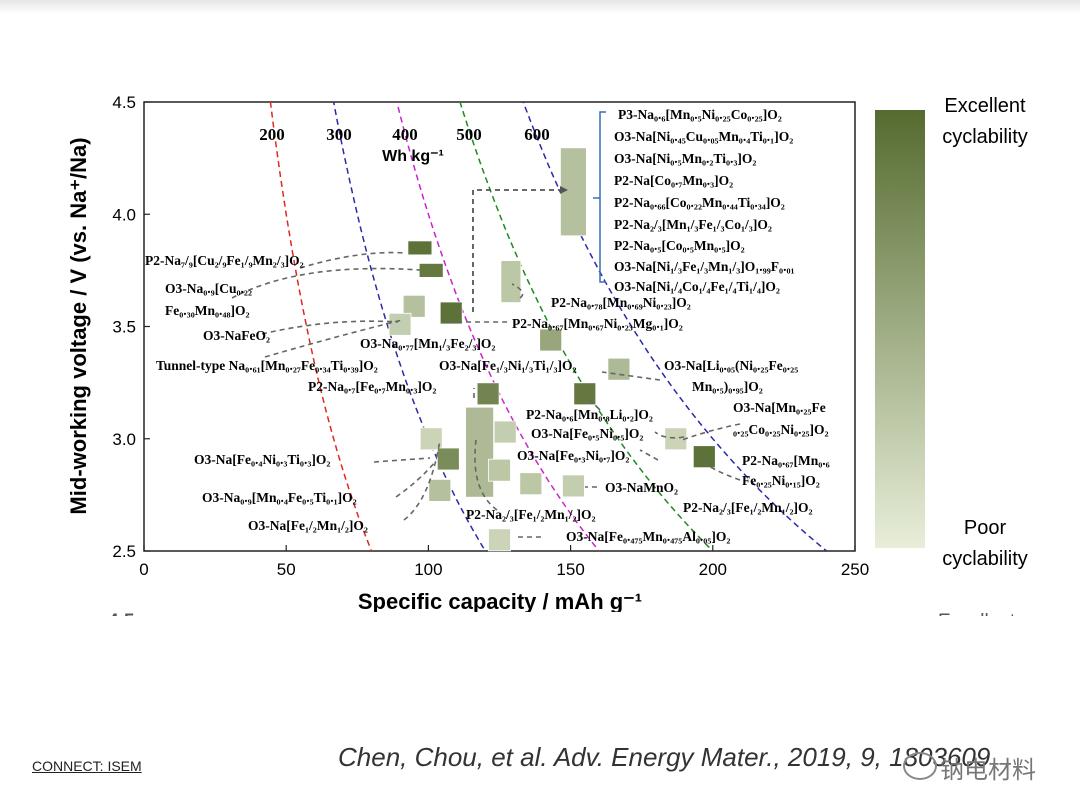 This screenshot has height=810, width=1080. Describe the element at coordinates (727, 386) in the screenshot. I see `label-right-1b: Mn₀.₅)₀.₉₅]O₂` at that location.